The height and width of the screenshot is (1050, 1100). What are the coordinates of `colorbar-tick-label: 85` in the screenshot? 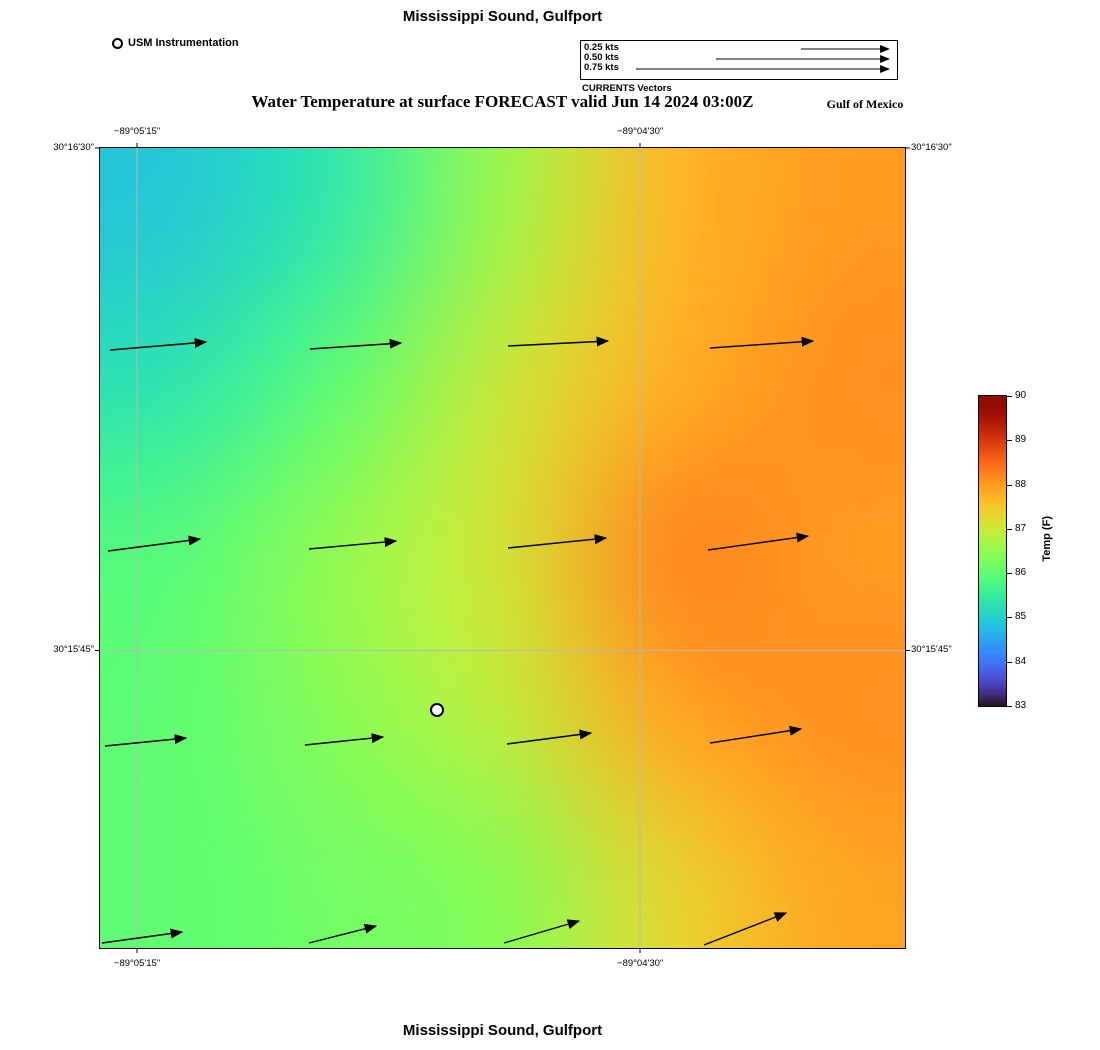 It's located at (1021, 617).